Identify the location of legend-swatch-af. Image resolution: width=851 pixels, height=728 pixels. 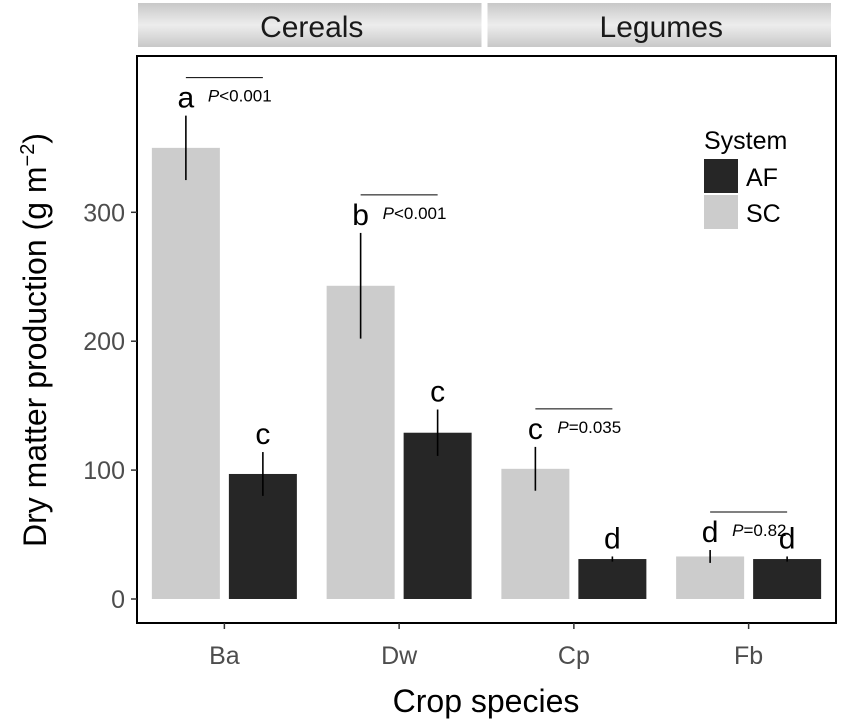
(721, 176).